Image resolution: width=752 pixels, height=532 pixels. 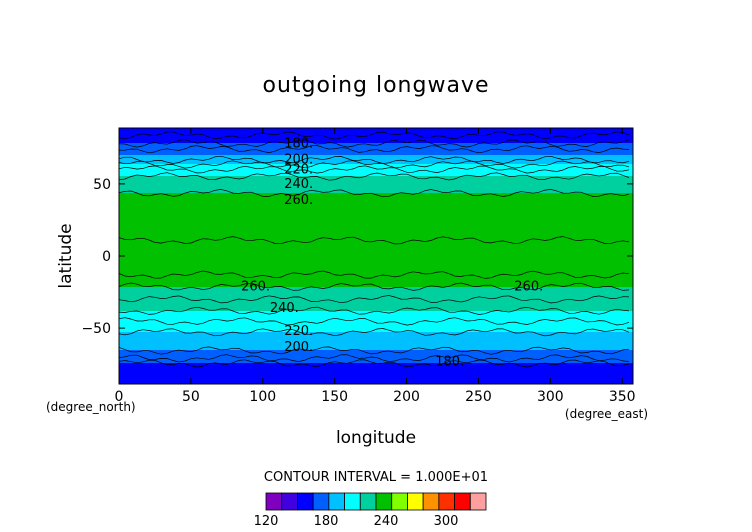 What do you see at coordinates (326, 521) in the screenshot?
I see `colorbar-tick-label: 180` at bounding box center [326, 521].